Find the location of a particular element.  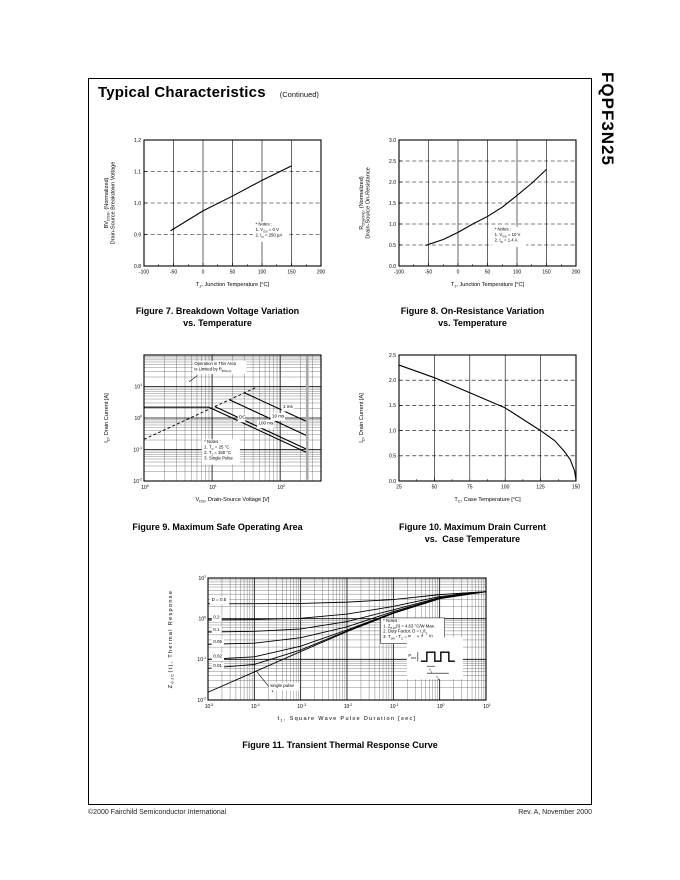

svg-text: 1. VGS = 10 V is located at coordinates (508, 235).